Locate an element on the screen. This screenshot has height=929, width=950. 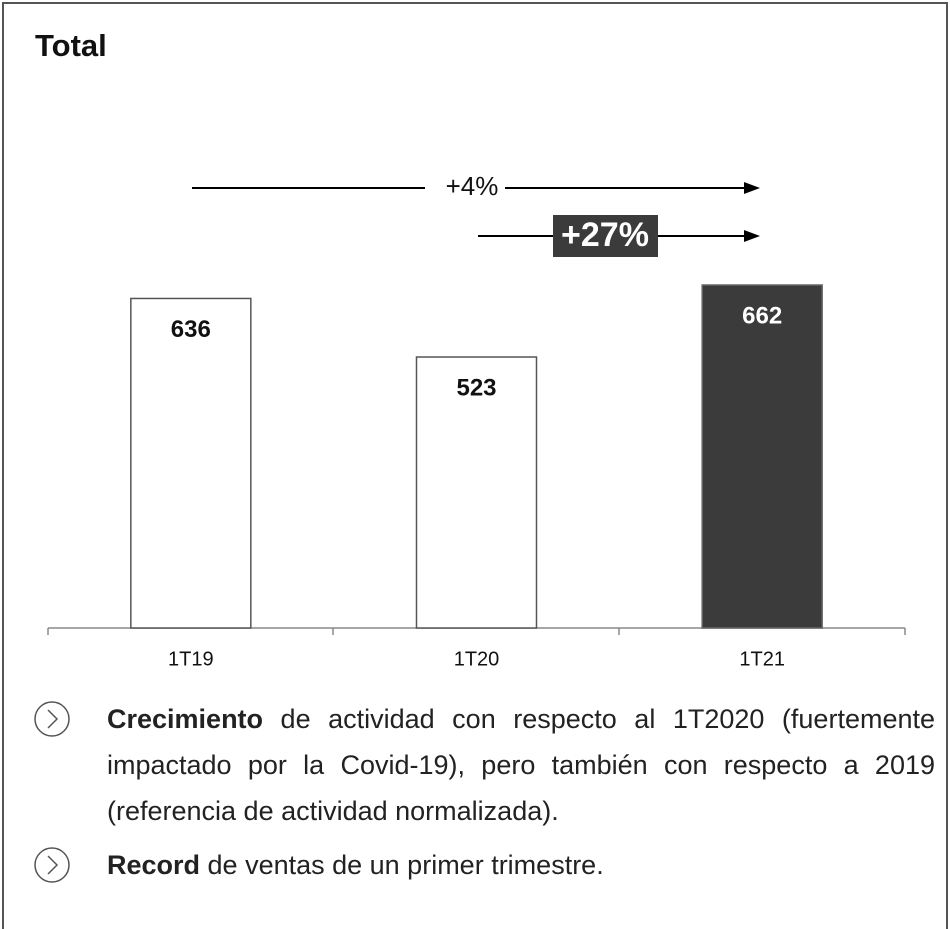
annotation: +27% is located at coordinates (605, 235).